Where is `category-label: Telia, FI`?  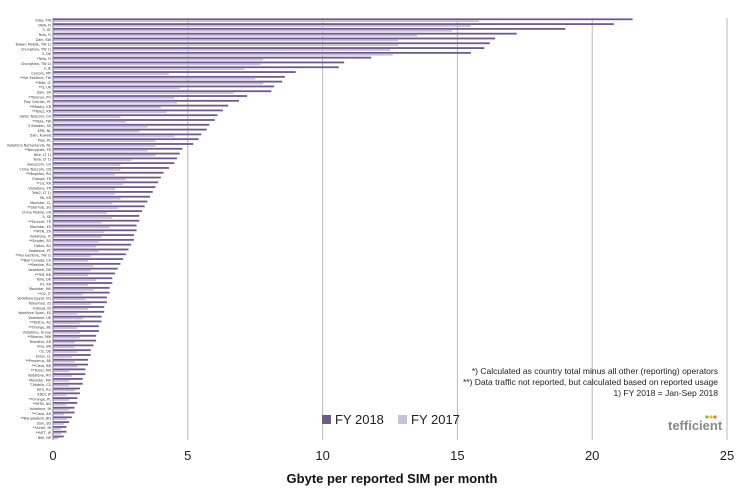
category-label: Telia, FI is located at coordinates (44, 35).